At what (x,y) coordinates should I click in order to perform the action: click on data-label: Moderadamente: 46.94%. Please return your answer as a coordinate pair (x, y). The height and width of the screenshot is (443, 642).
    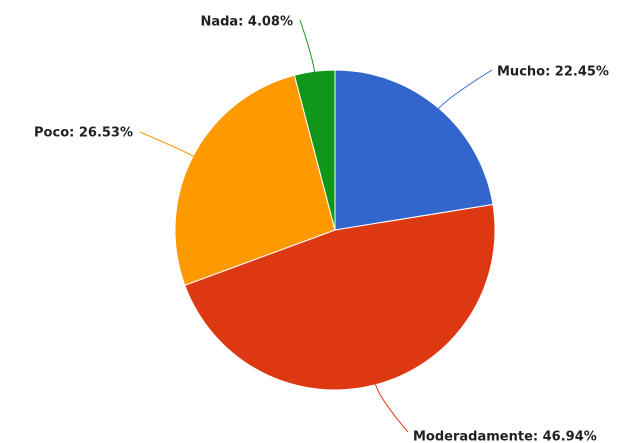
    Looking at the image, I should click on (505, 436).